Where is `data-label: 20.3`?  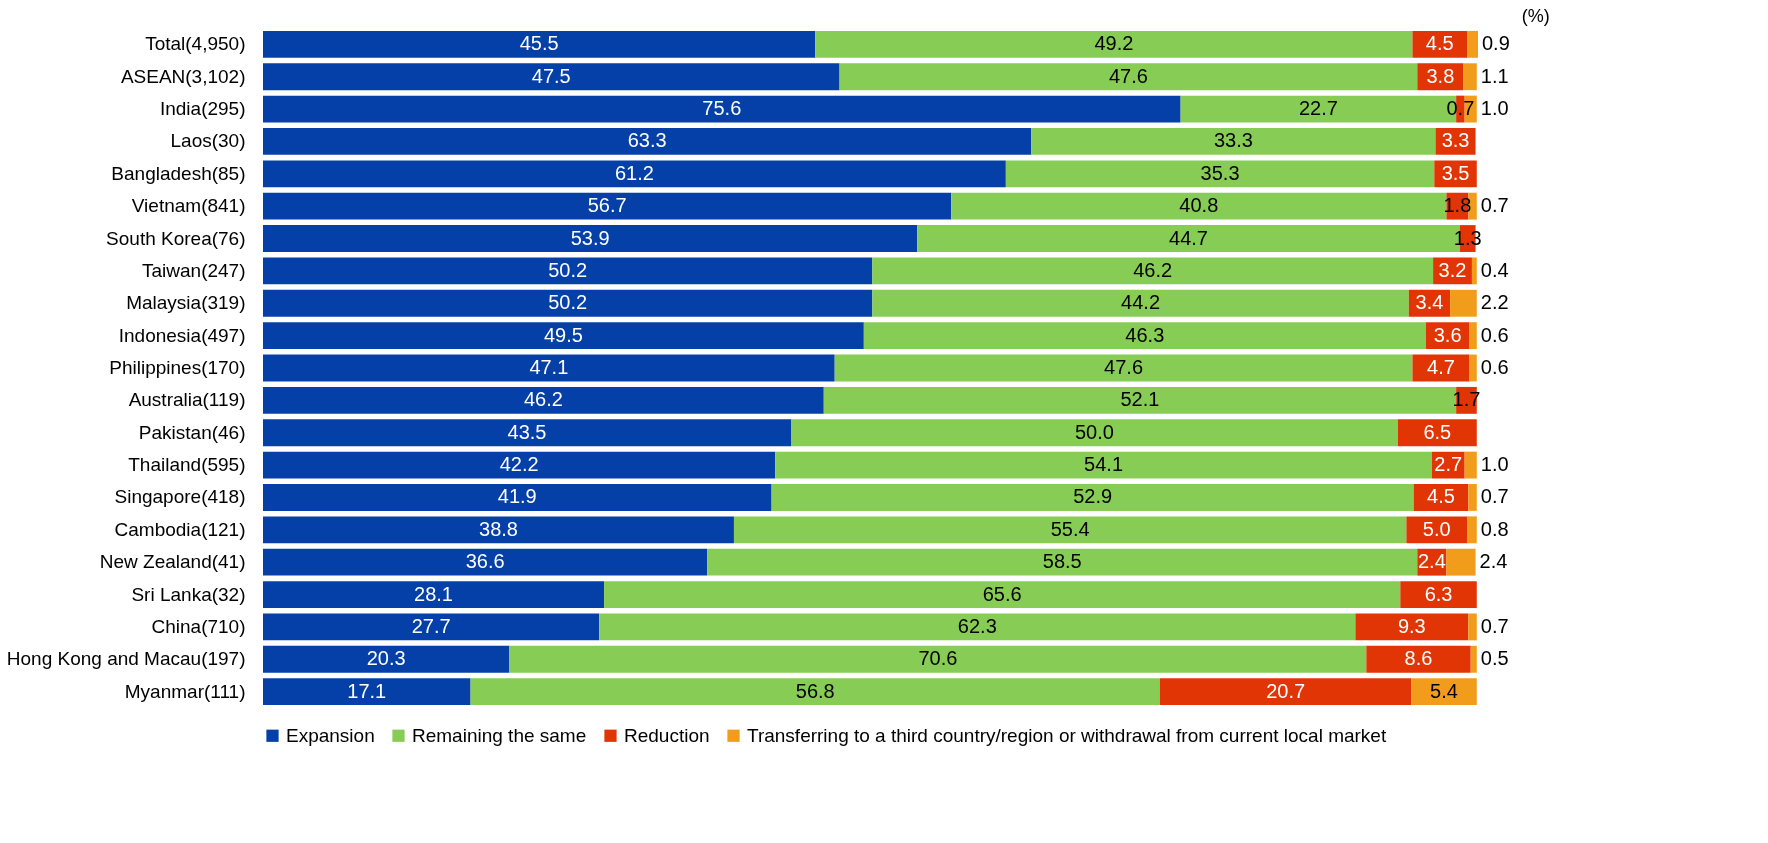 data-label: 20.3 is located at coordinates (386, 658).